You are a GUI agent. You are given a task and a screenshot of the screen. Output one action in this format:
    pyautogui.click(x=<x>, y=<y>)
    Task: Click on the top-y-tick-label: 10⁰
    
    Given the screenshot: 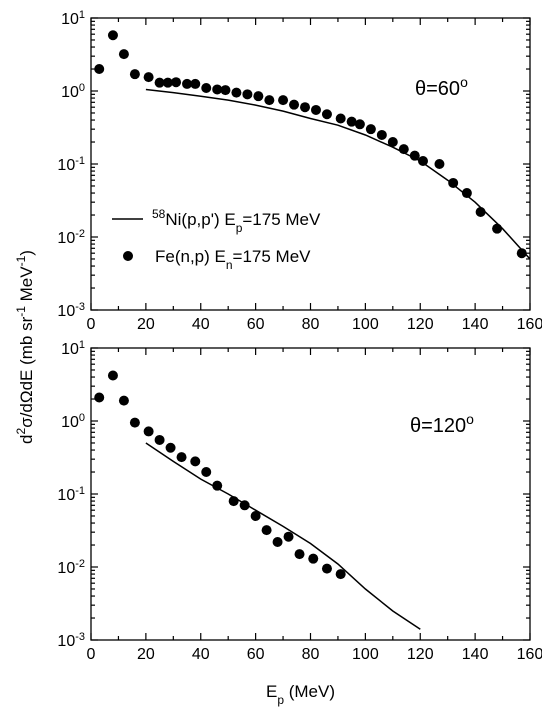 What is the action you would take?
    pyautogui.click(x=73, y=91)
    